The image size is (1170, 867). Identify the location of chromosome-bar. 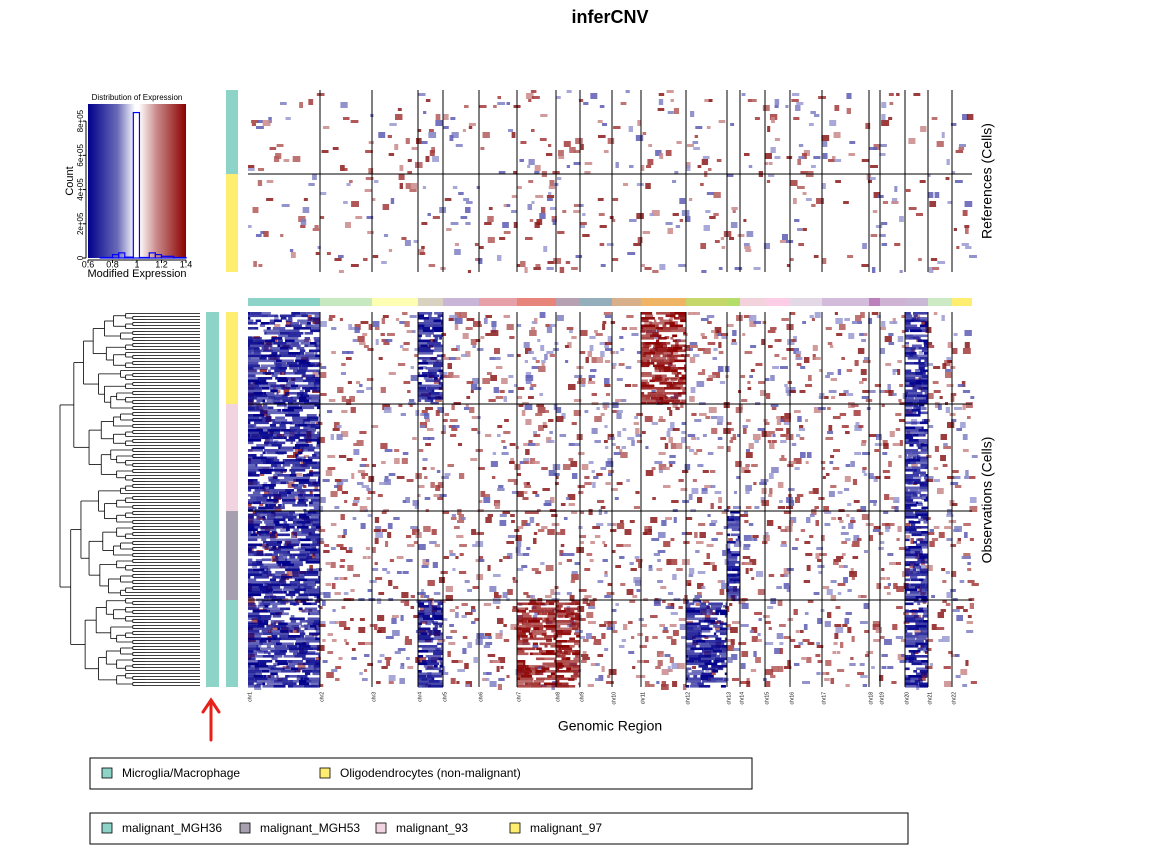
(430, 302).